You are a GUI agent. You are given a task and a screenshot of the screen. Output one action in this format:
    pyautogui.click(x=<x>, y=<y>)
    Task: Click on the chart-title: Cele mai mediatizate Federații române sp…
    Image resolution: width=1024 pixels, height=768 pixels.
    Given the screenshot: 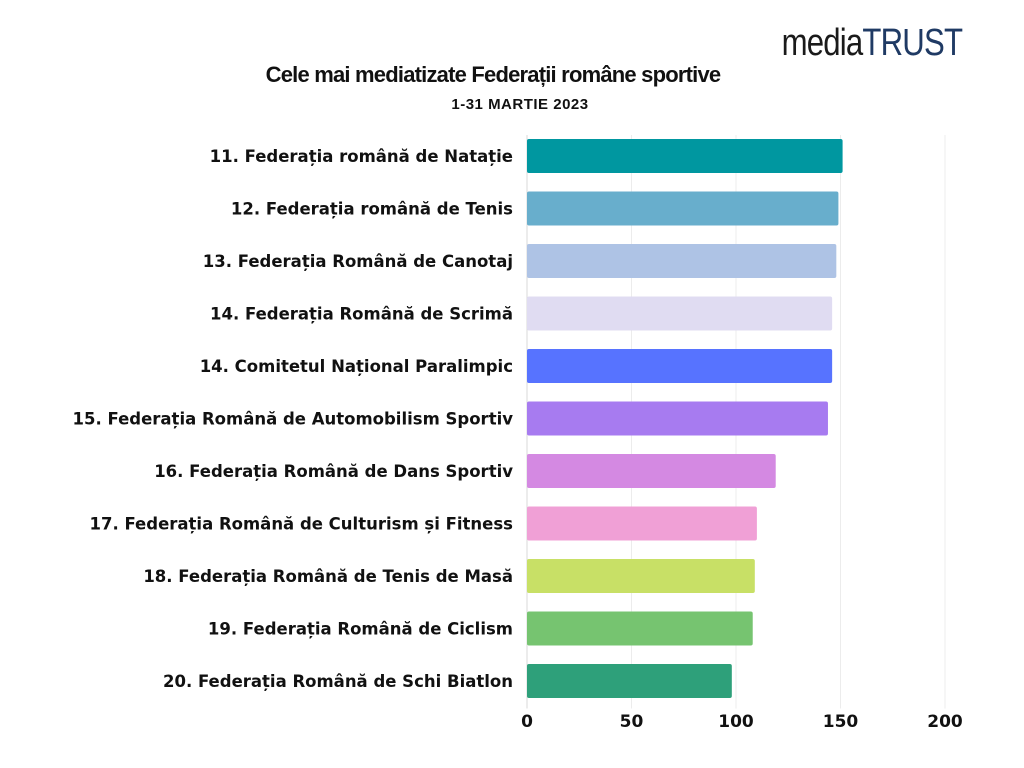 What is the action you would take?
    pyautogui.click(x=493, y=74)
    